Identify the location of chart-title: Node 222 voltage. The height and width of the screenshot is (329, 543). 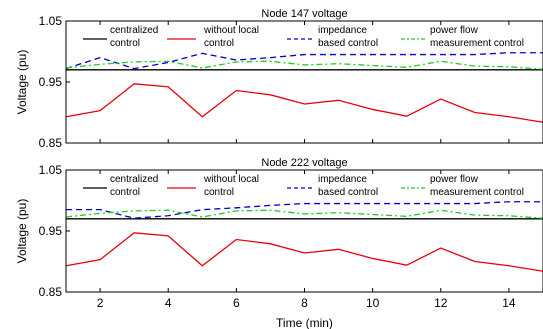
(304, 163).